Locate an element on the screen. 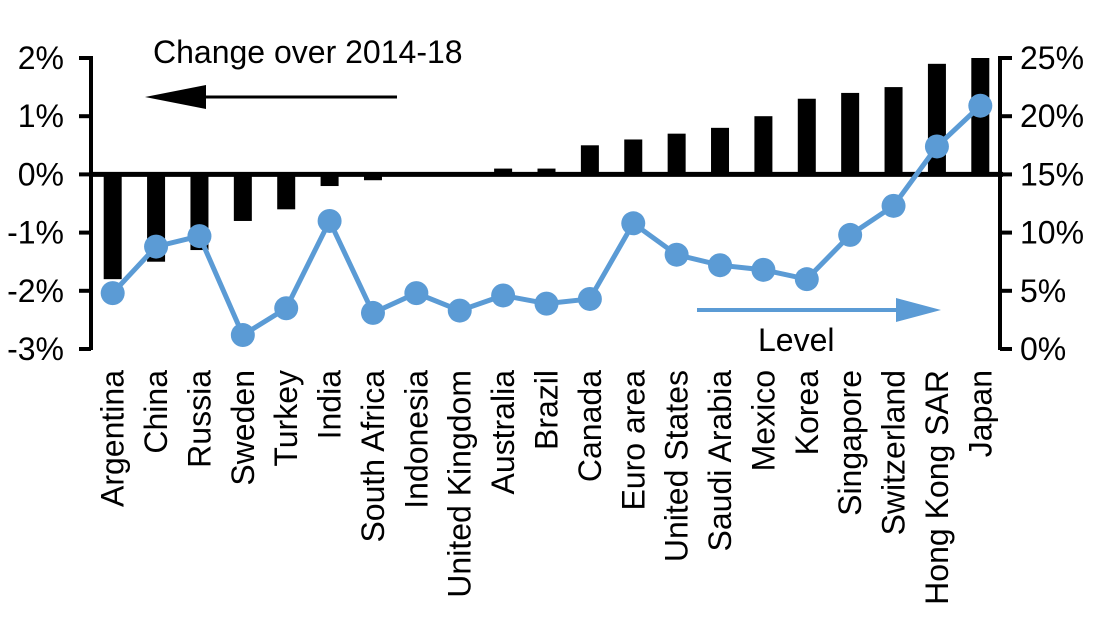 The image size is (1102, 619). level-point-canada is located at coordinates (589, 298).